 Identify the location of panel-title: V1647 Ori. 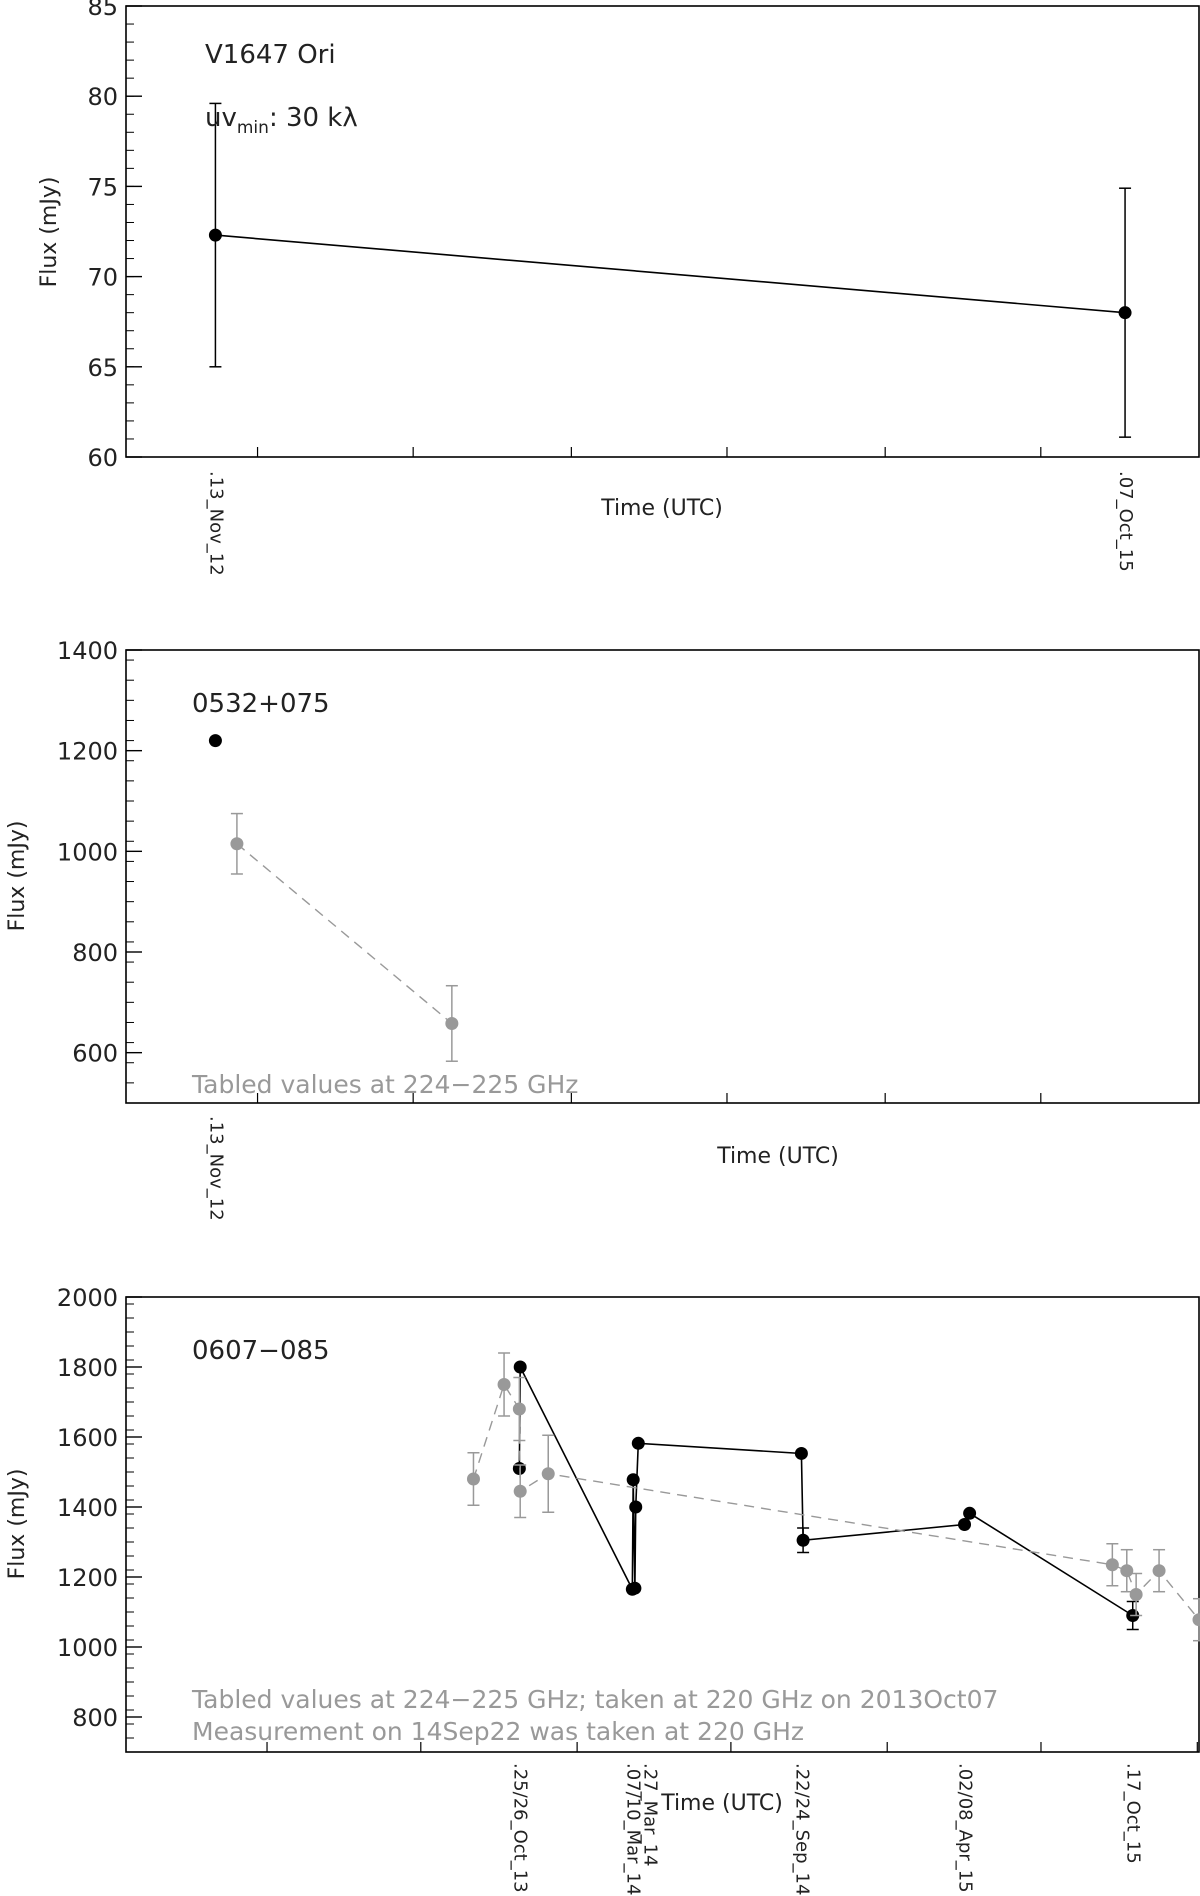
(270, 55).